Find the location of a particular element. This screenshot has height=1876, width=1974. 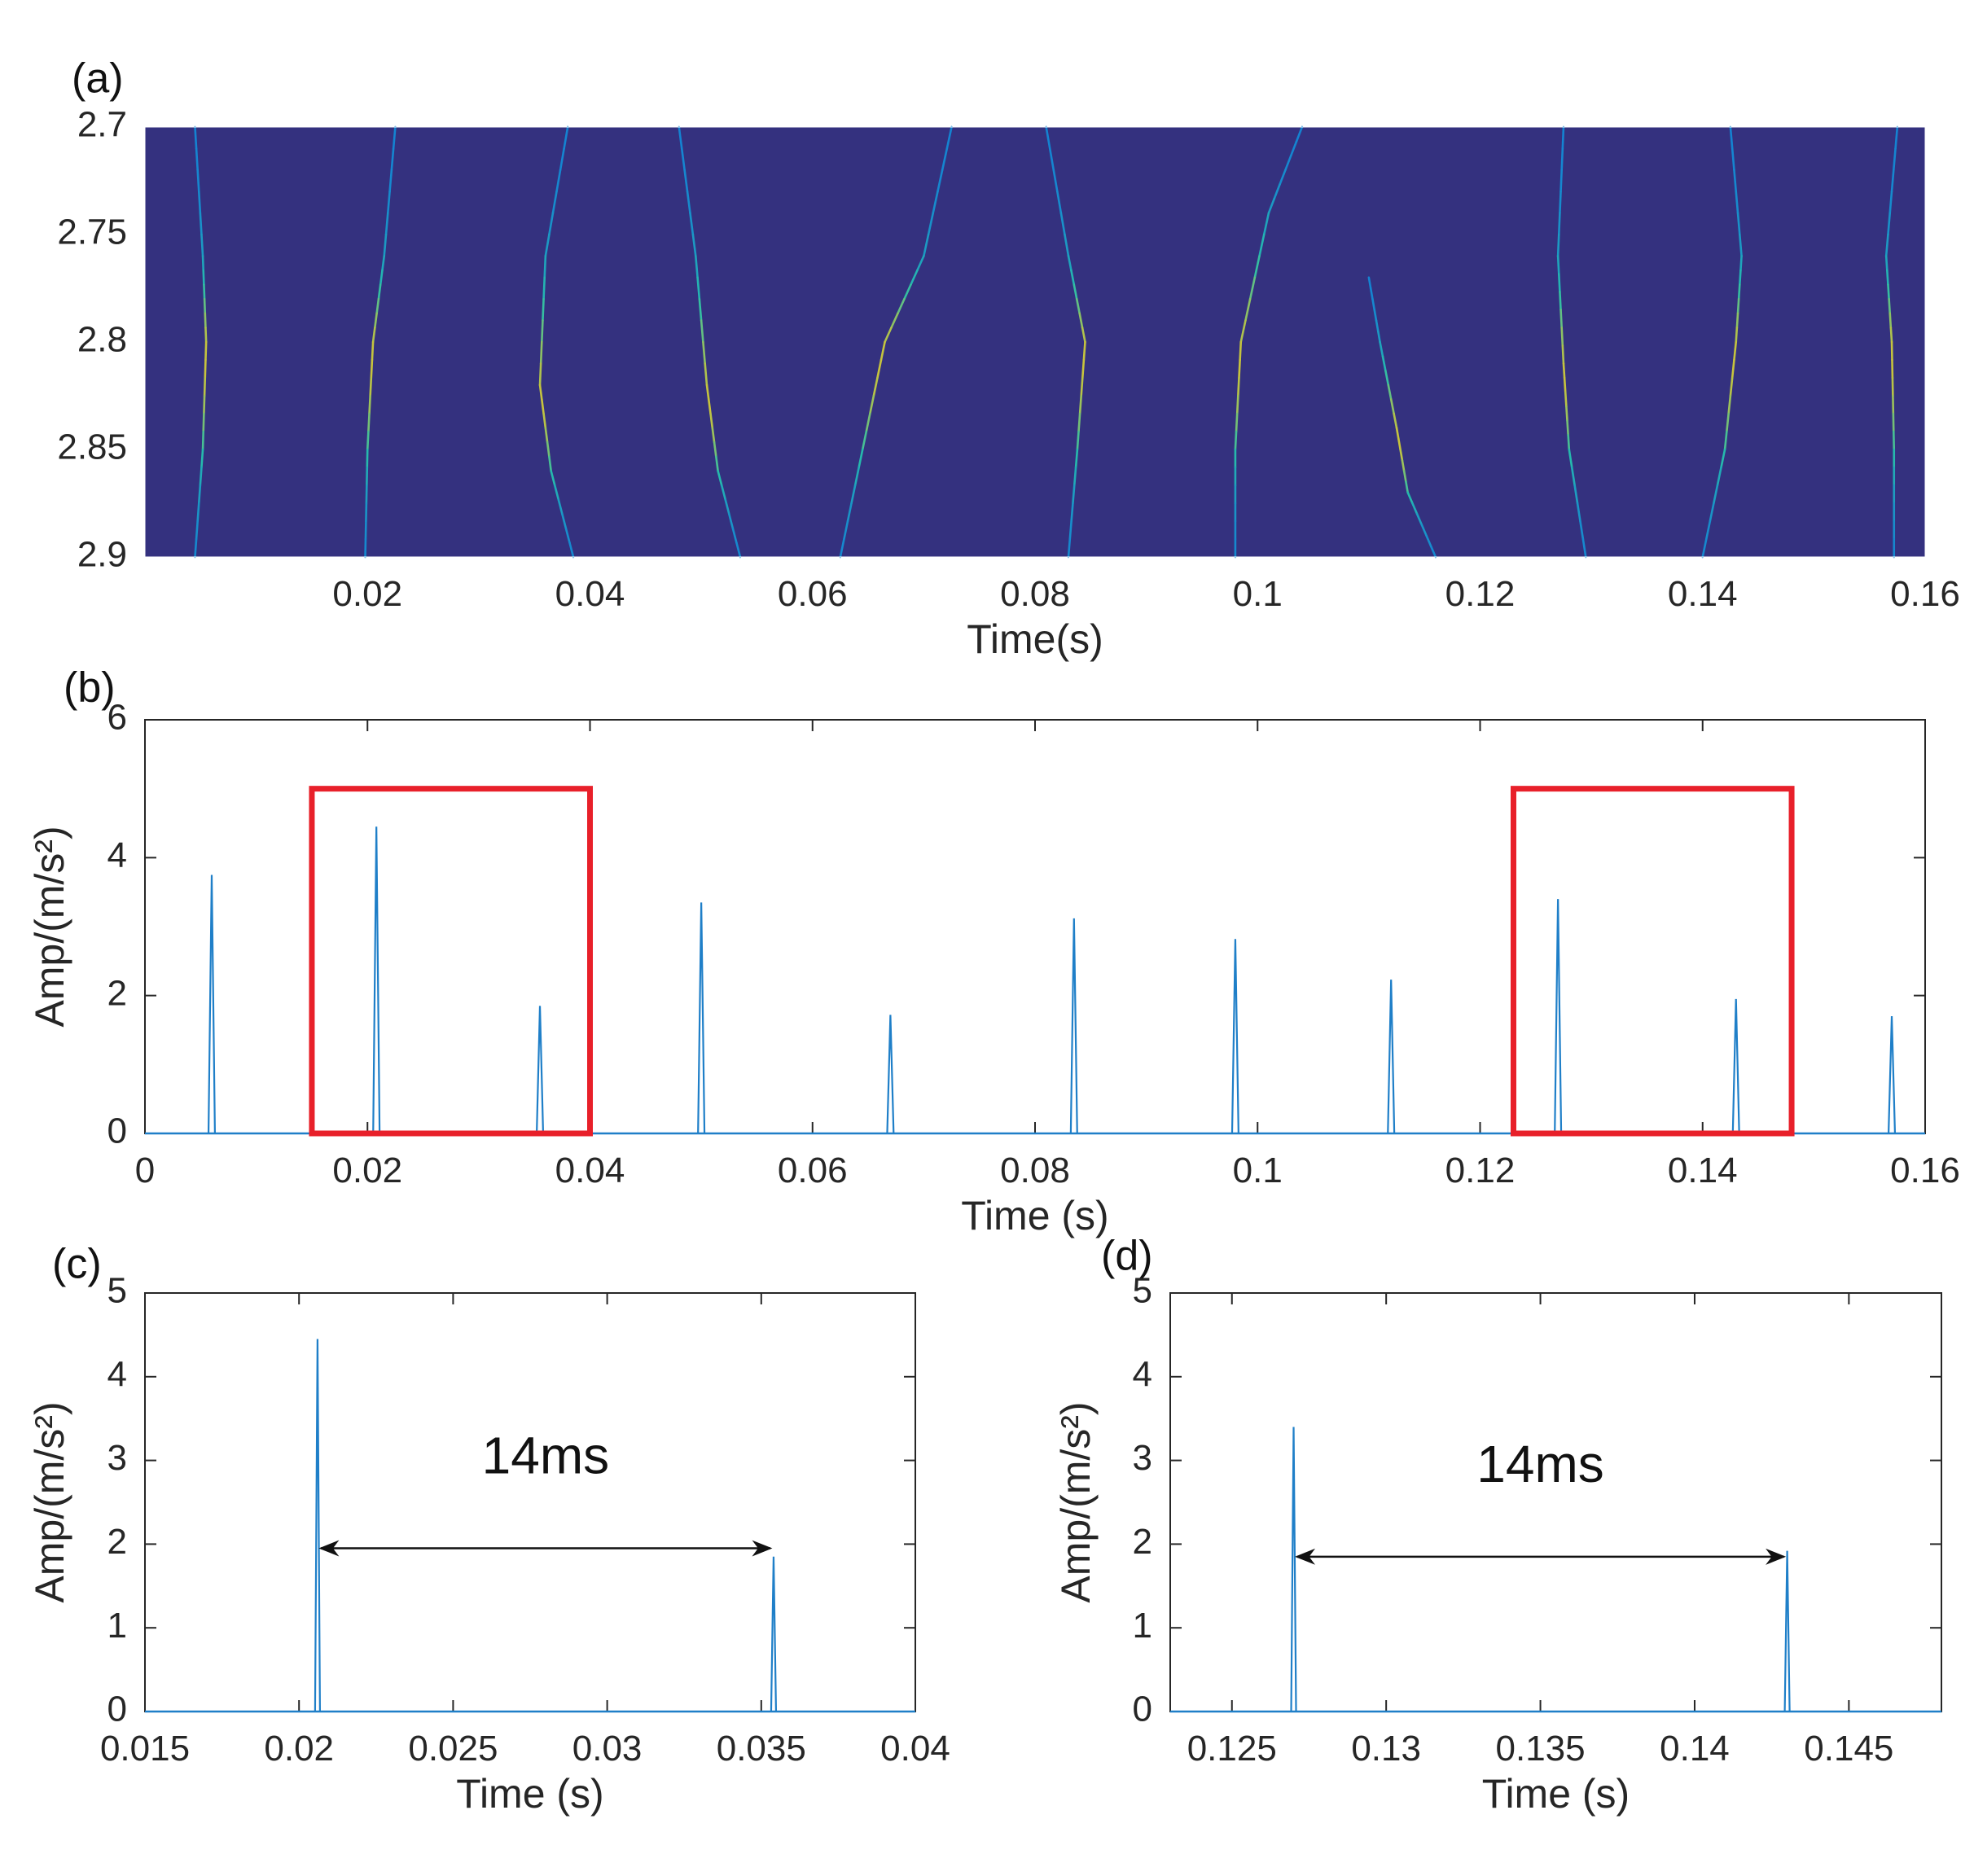

x-axis-label: Time (s) is located at coordinates (1556, 1794).